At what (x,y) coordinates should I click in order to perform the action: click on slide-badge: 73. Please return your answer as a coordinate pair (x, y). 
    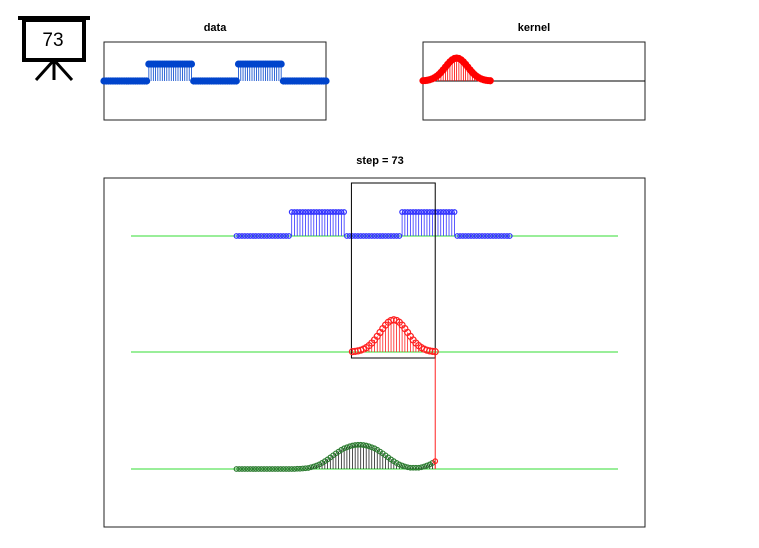
    Looking at the image, I should click on (54, 49).